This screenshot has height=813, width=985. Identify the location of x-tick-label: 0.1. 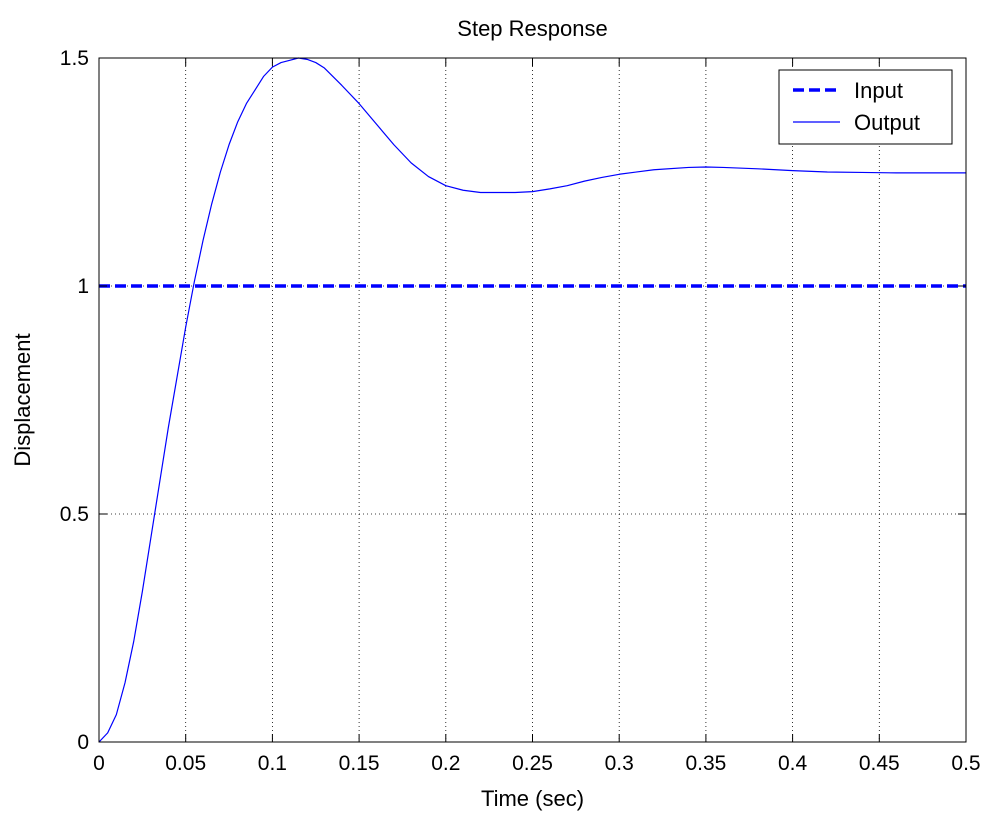
(272, 763).